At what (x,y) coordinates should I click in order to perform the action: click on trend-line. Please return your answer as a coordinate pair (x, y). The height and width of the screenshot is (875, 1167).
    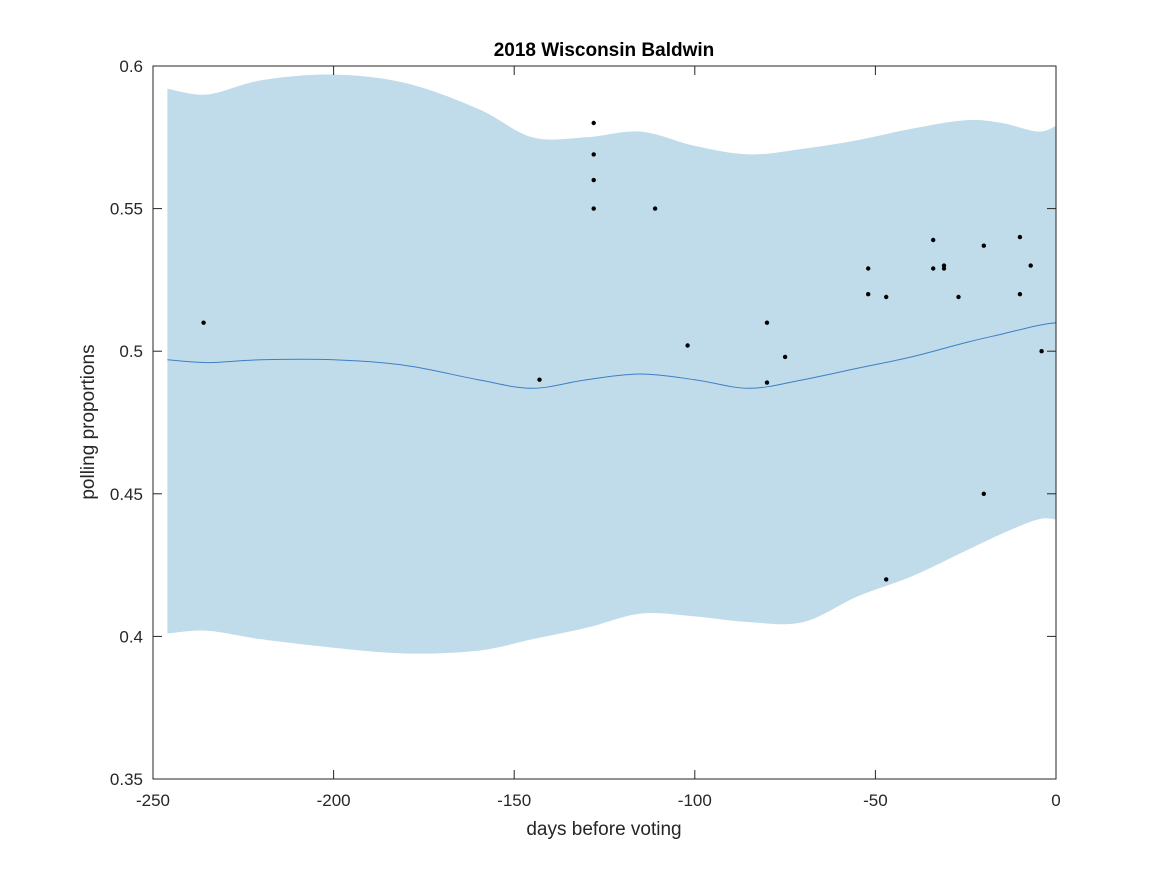
    Looking at the image, I should click on (612, 355).